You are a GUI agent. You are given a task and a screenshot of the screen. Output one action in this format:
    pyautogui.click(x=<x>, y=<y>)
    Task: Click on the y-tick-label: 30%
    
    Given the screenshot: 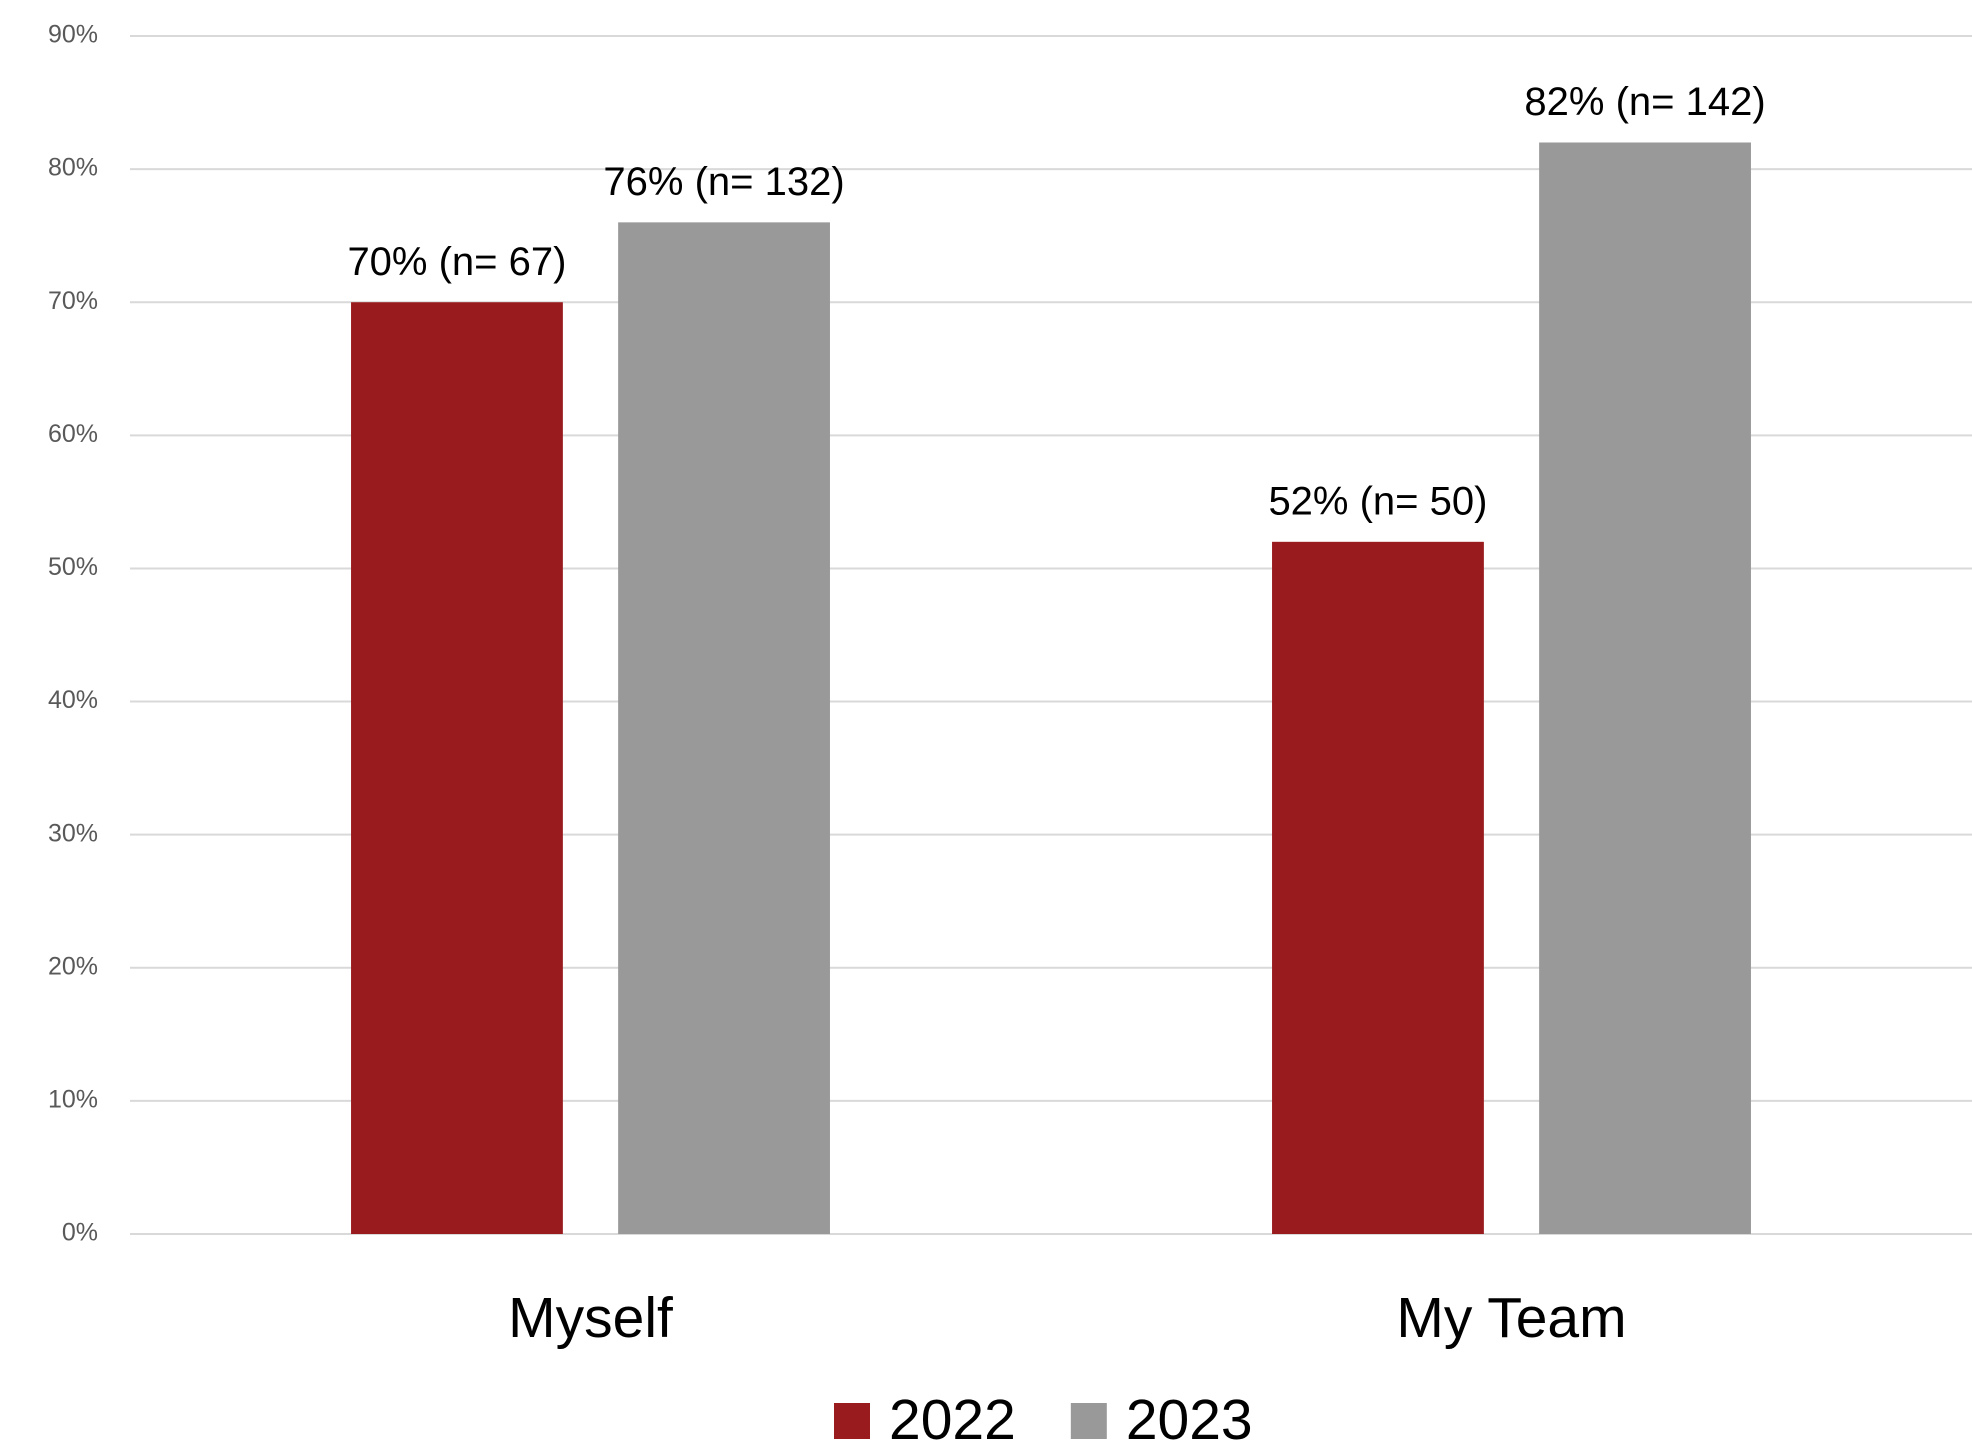 What is the action you would take?
    pyautogui.click(x=73, y=833)
    